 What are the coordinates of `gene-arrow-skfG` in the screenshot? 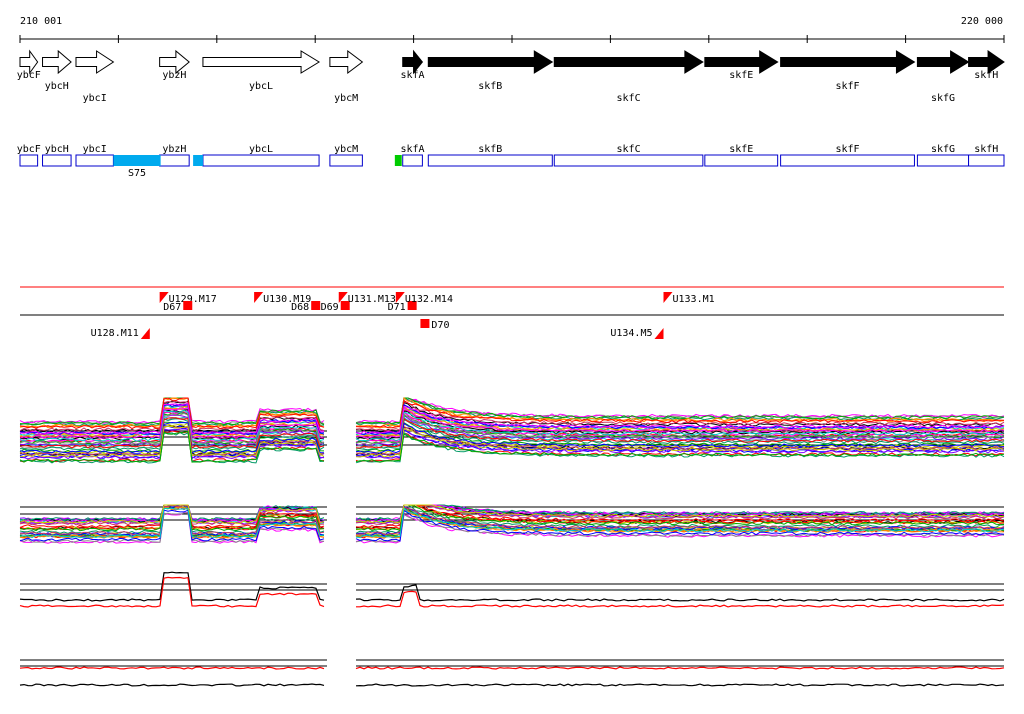 It's located at (943, 62).